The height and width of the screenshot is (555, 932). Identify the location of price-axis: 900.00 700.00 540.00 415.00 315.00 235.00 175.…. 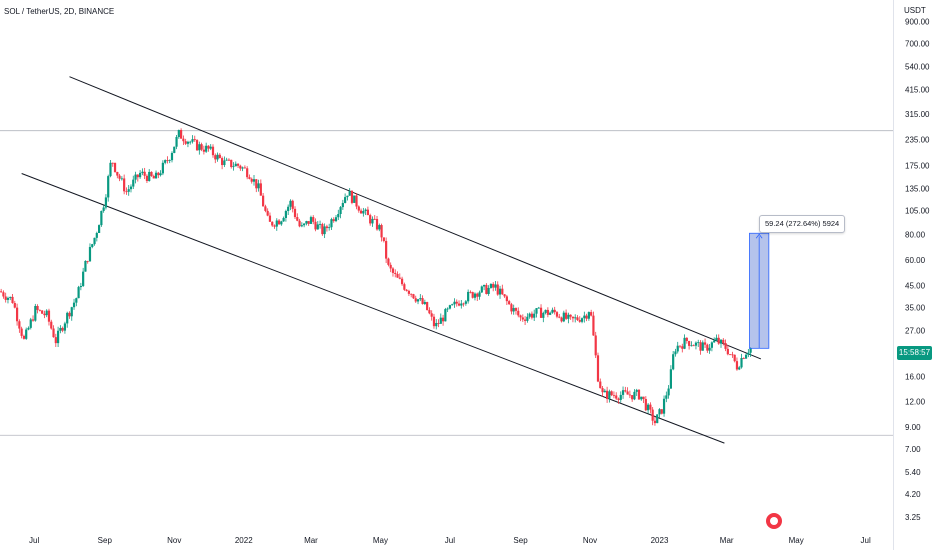
(912, 275).